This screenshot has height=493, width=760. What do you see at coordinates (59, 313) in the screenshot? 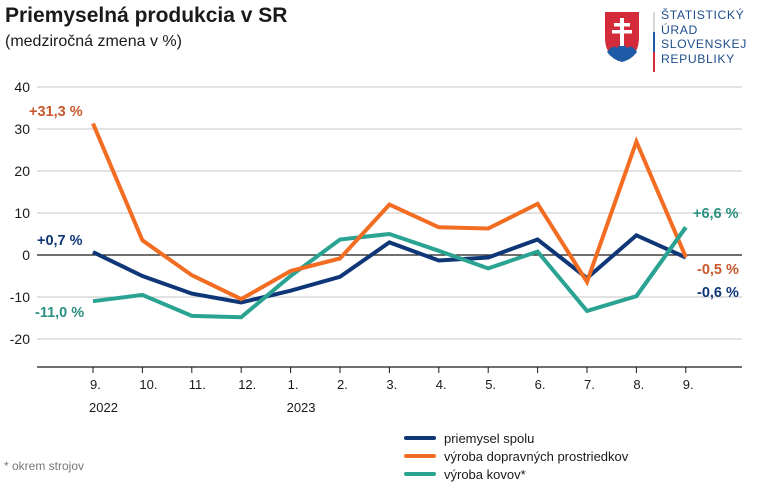
I see `data-label: -11,0 %` at bounding box center [59, 313].